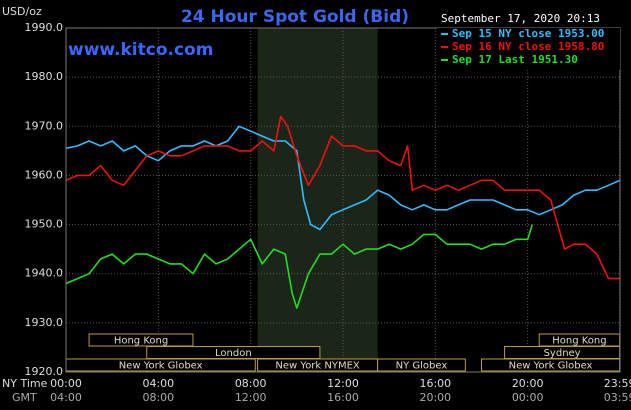  I want to click on y-tick-label: 1990.0, so click(44, 27).